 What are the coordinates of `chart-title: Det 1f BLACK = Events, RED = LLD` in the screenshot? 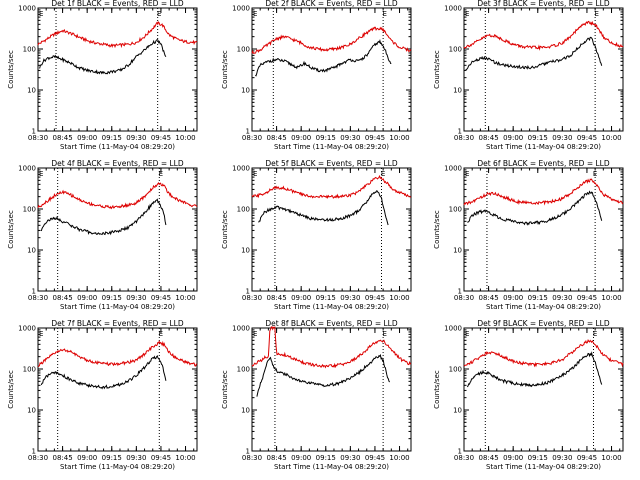 It's located at (117, 4).